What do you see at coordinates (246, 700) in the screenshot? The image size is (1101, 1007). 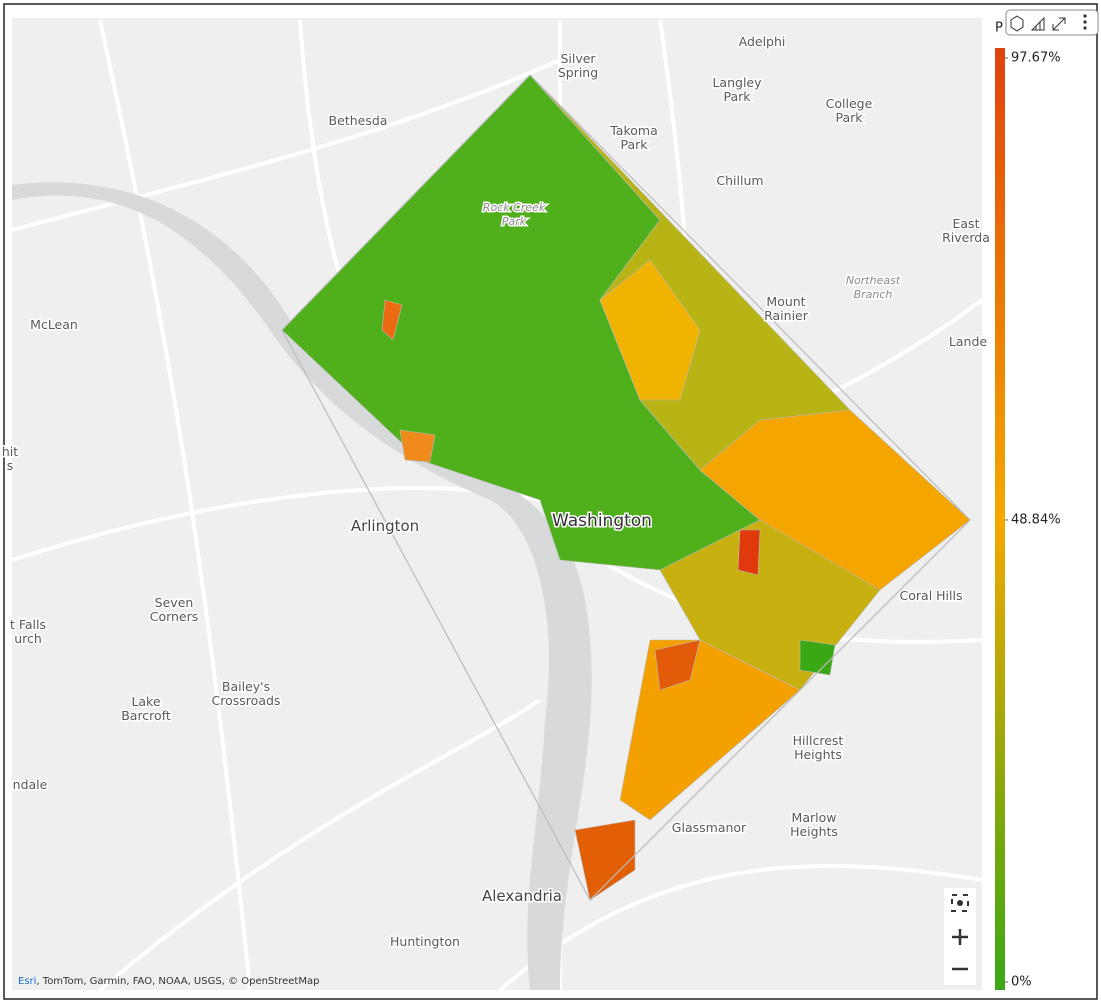 I see `place-label-line: Crossroads` at bounding box center [246, 700].